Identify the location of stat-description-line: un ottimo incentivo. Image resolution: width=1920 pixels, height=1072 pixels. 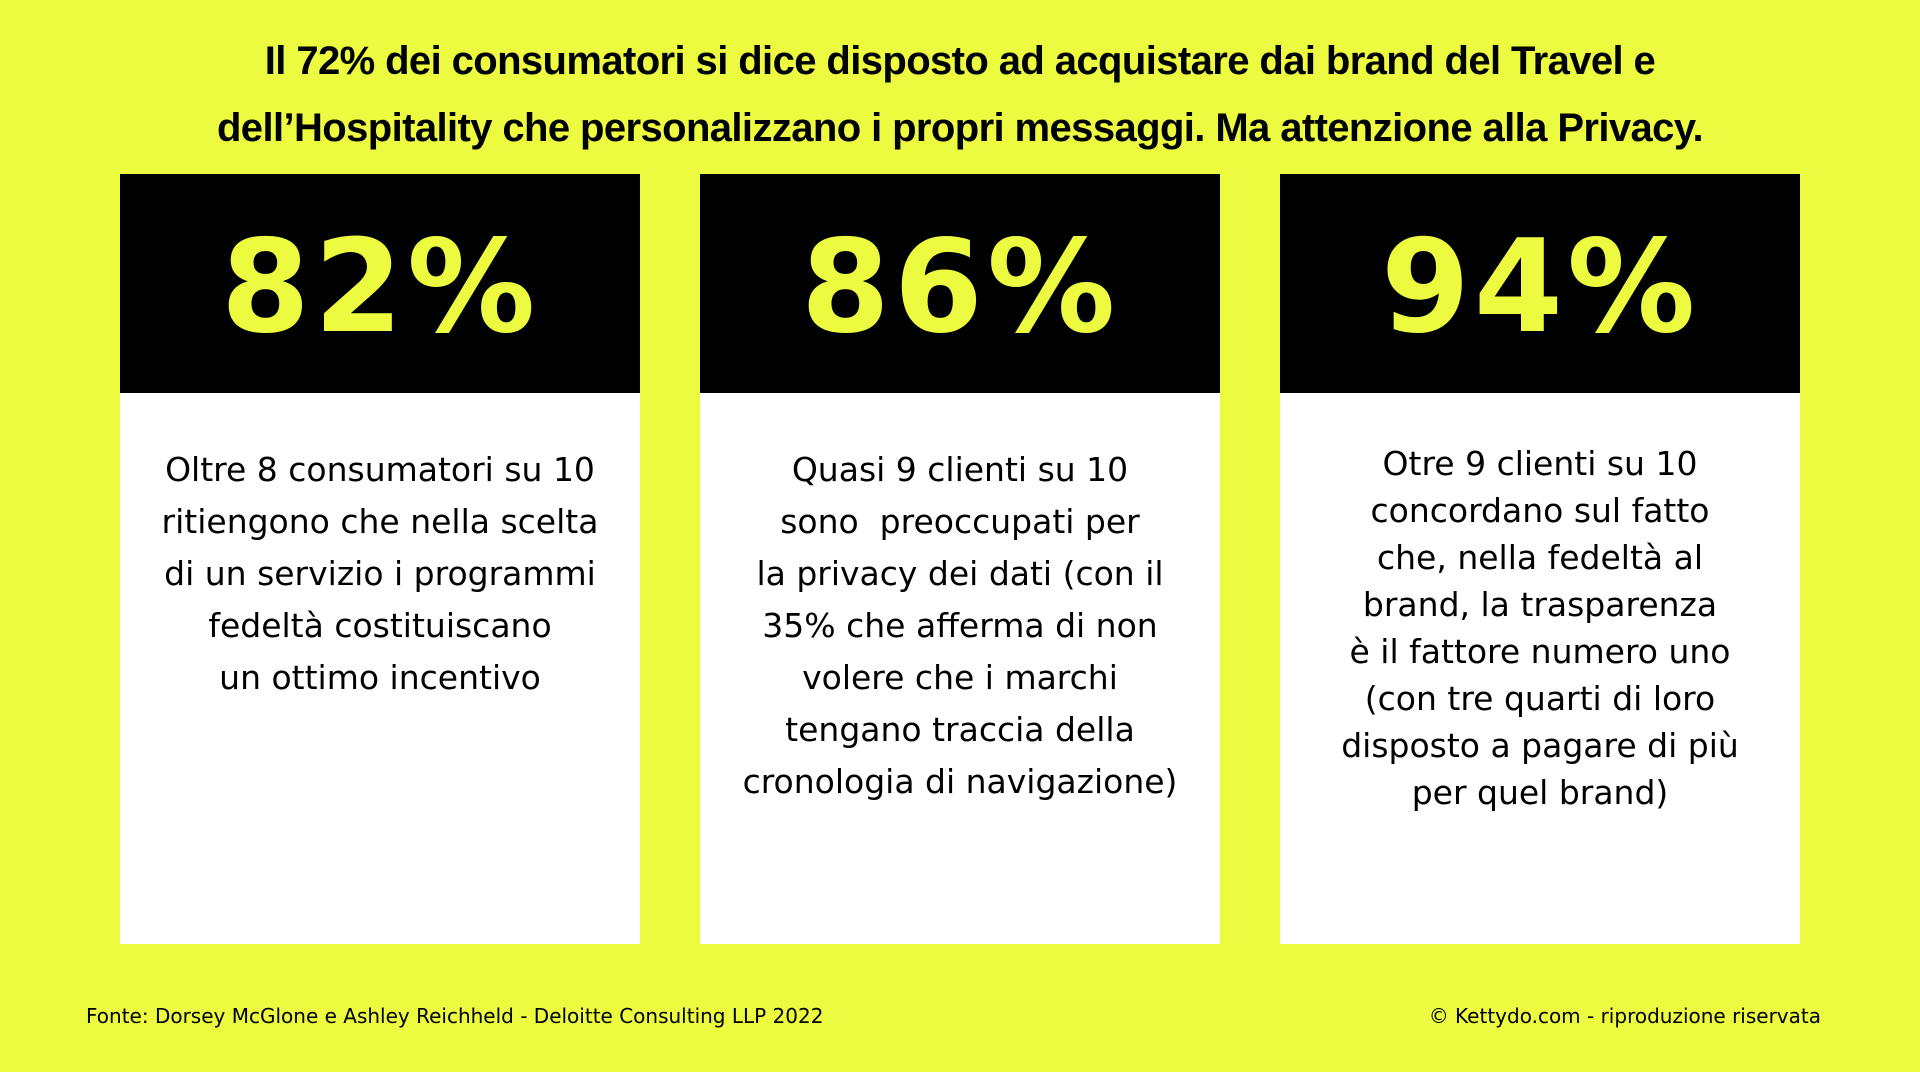
(380, 677).